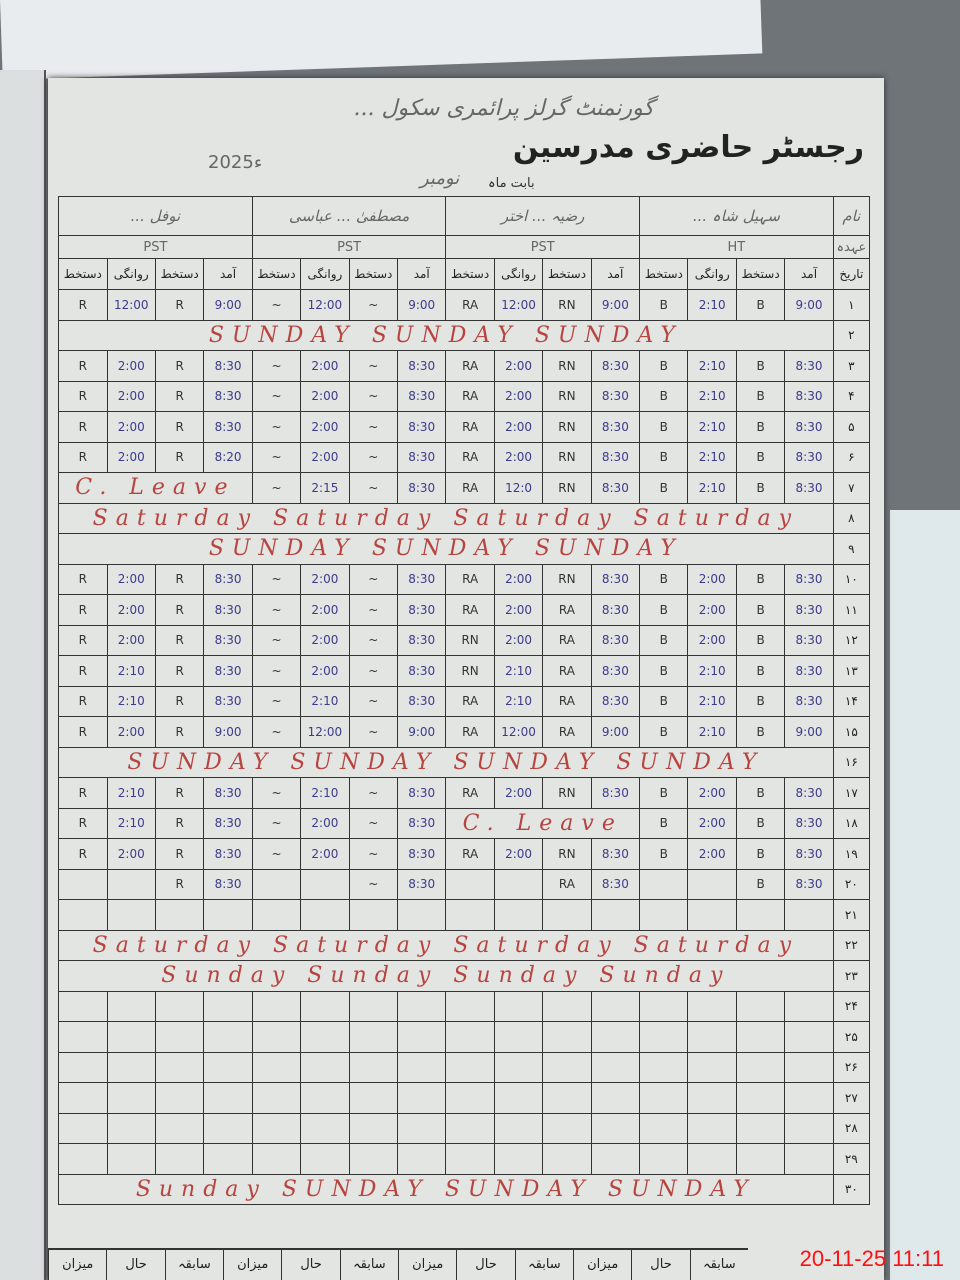 Image resolution: width=960 pixels, height=1280 pixels. Describe the element at coordinates (851, 335) in the screenshot. I see `date-cell: ۲` at that location.